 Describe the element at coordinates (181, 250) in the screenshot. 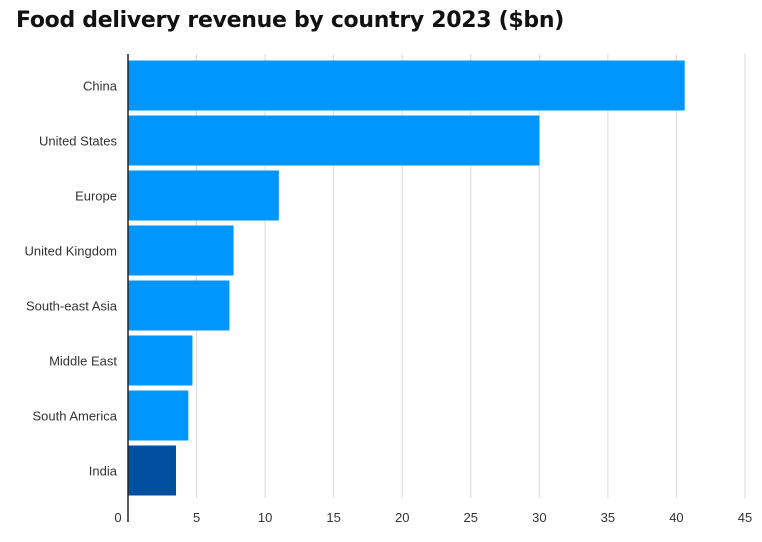

I see `bar-united-kingdom` at that location.